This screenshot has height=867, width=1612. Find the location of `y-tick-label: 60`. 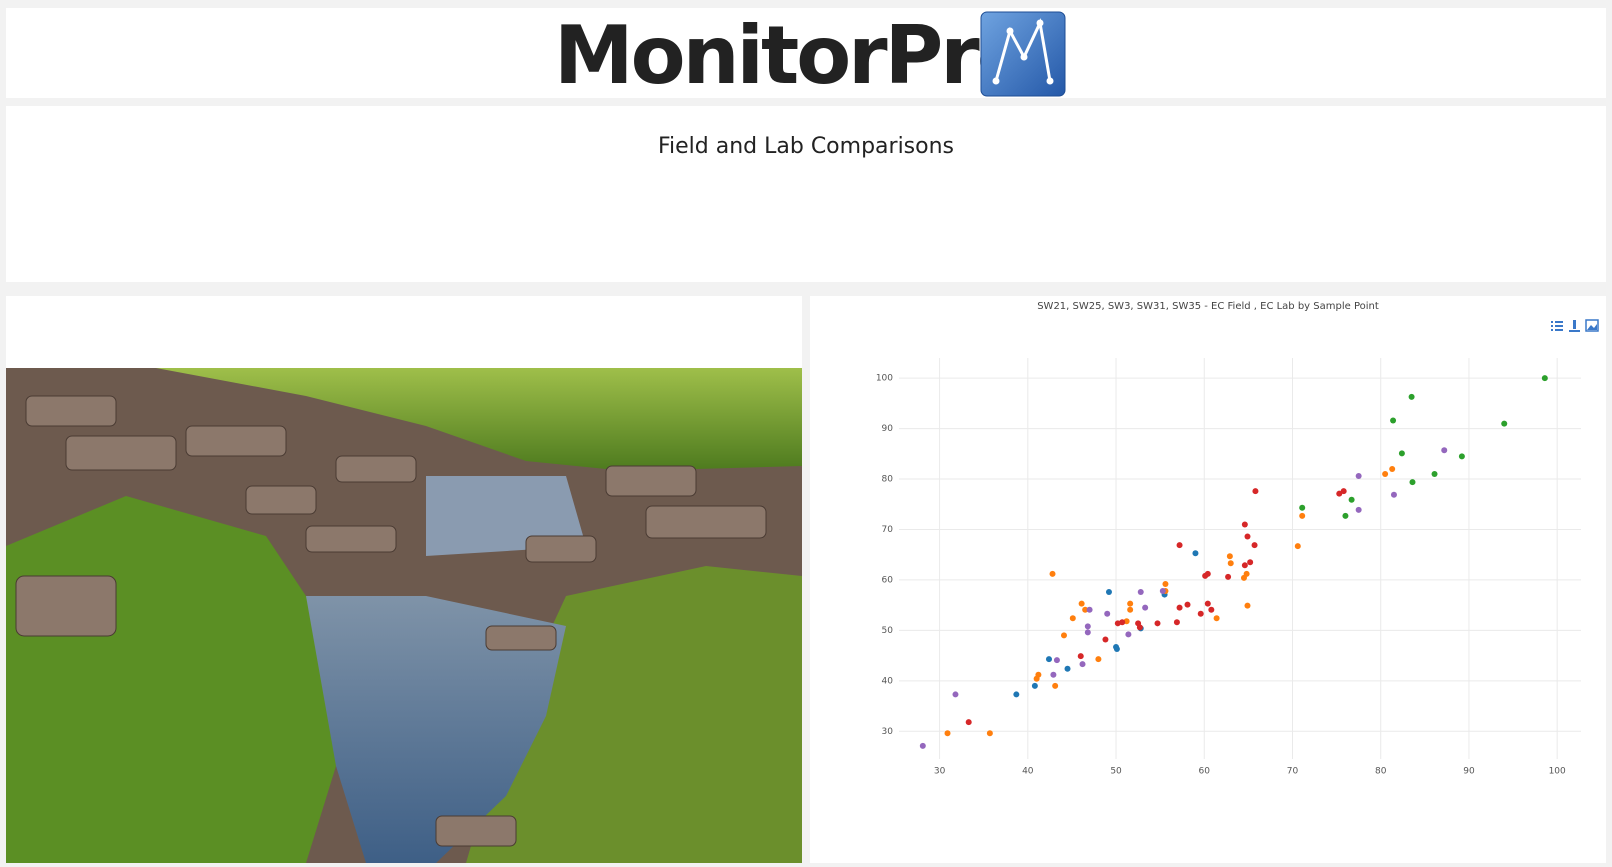

y-tick-label: 60 is located at coordinates (888, 580).